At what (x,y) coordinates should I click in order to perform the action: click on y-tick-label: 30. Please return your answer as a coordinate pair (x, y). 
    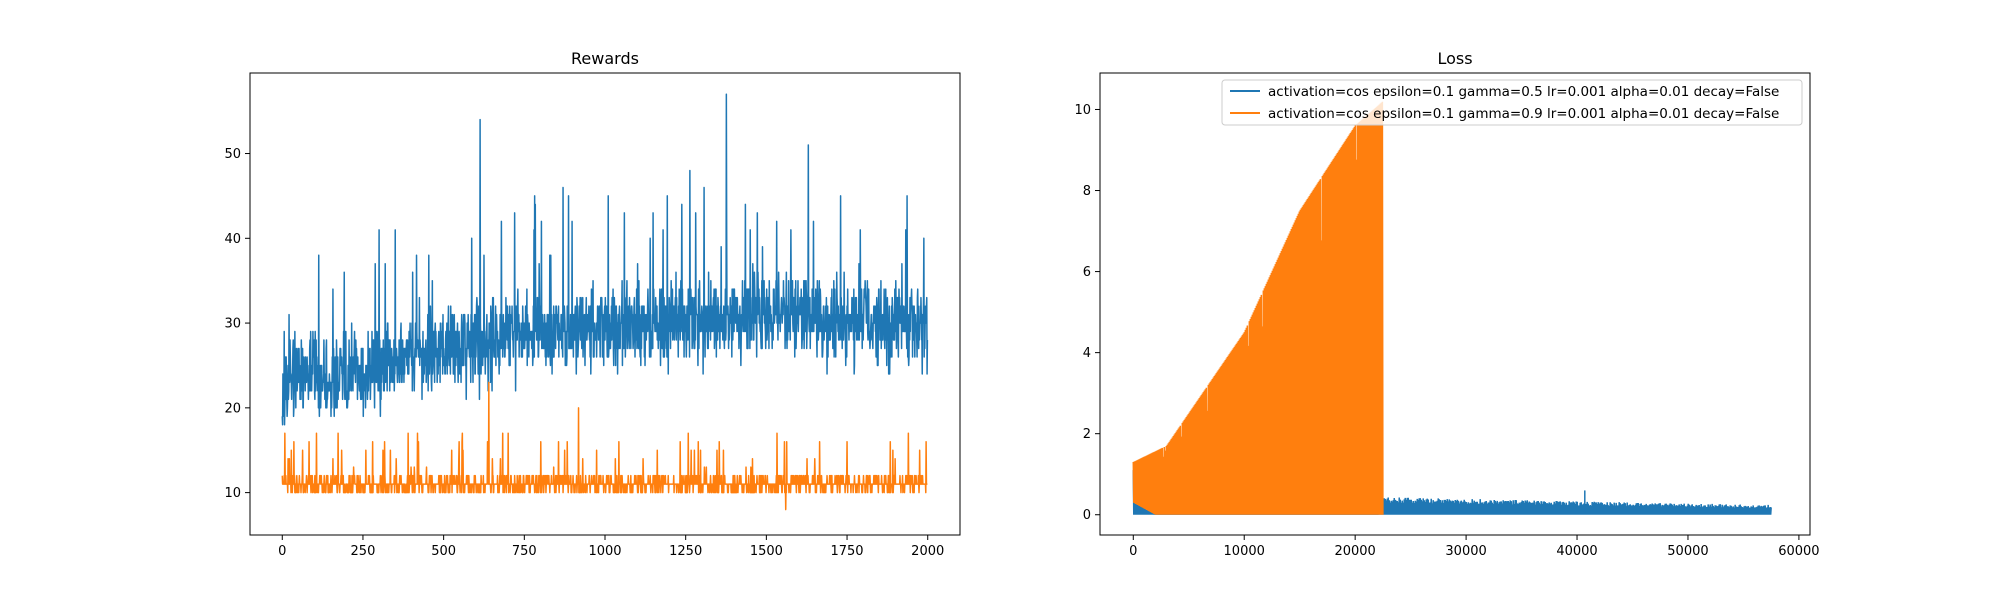
    Looking at the image, I should click on (232, 324).